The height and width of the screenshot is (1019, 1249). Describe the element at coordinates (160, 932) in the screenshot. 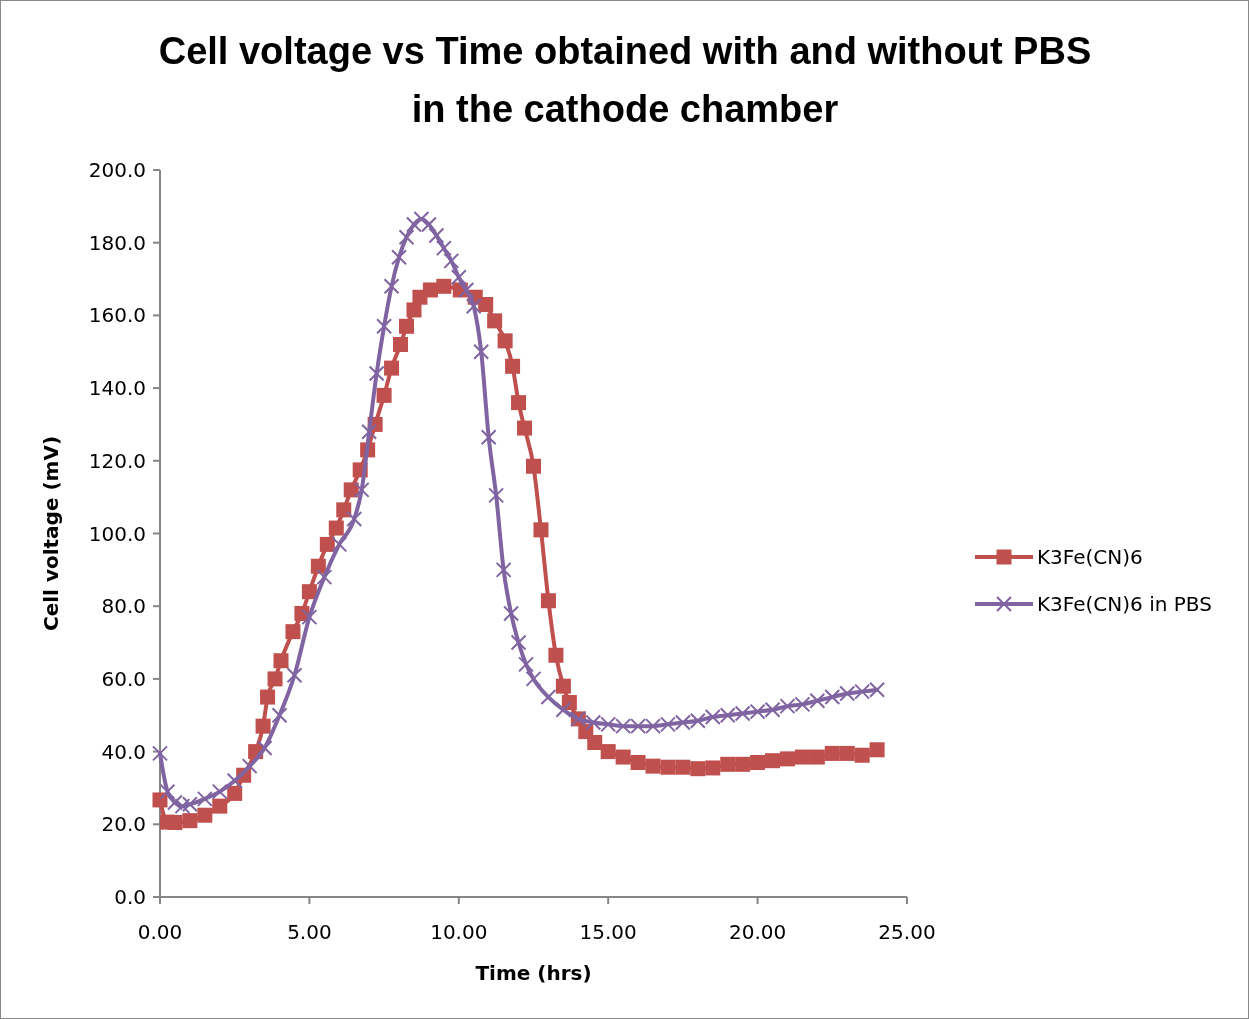

I see `x-tick-label: 0.00` at that location.